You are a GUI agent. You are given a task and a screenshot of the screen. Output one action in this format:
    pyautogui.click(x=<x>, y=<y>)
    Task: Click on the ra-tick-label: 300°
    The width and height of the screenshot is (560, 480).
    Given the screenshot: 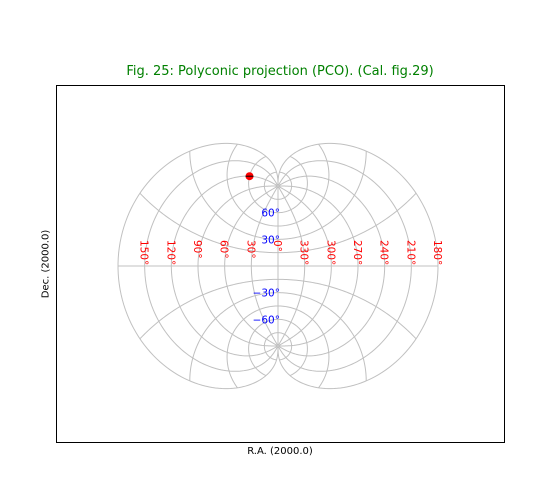 What is the action you would take?
    pyautogui.click(x=330, y=252)
    